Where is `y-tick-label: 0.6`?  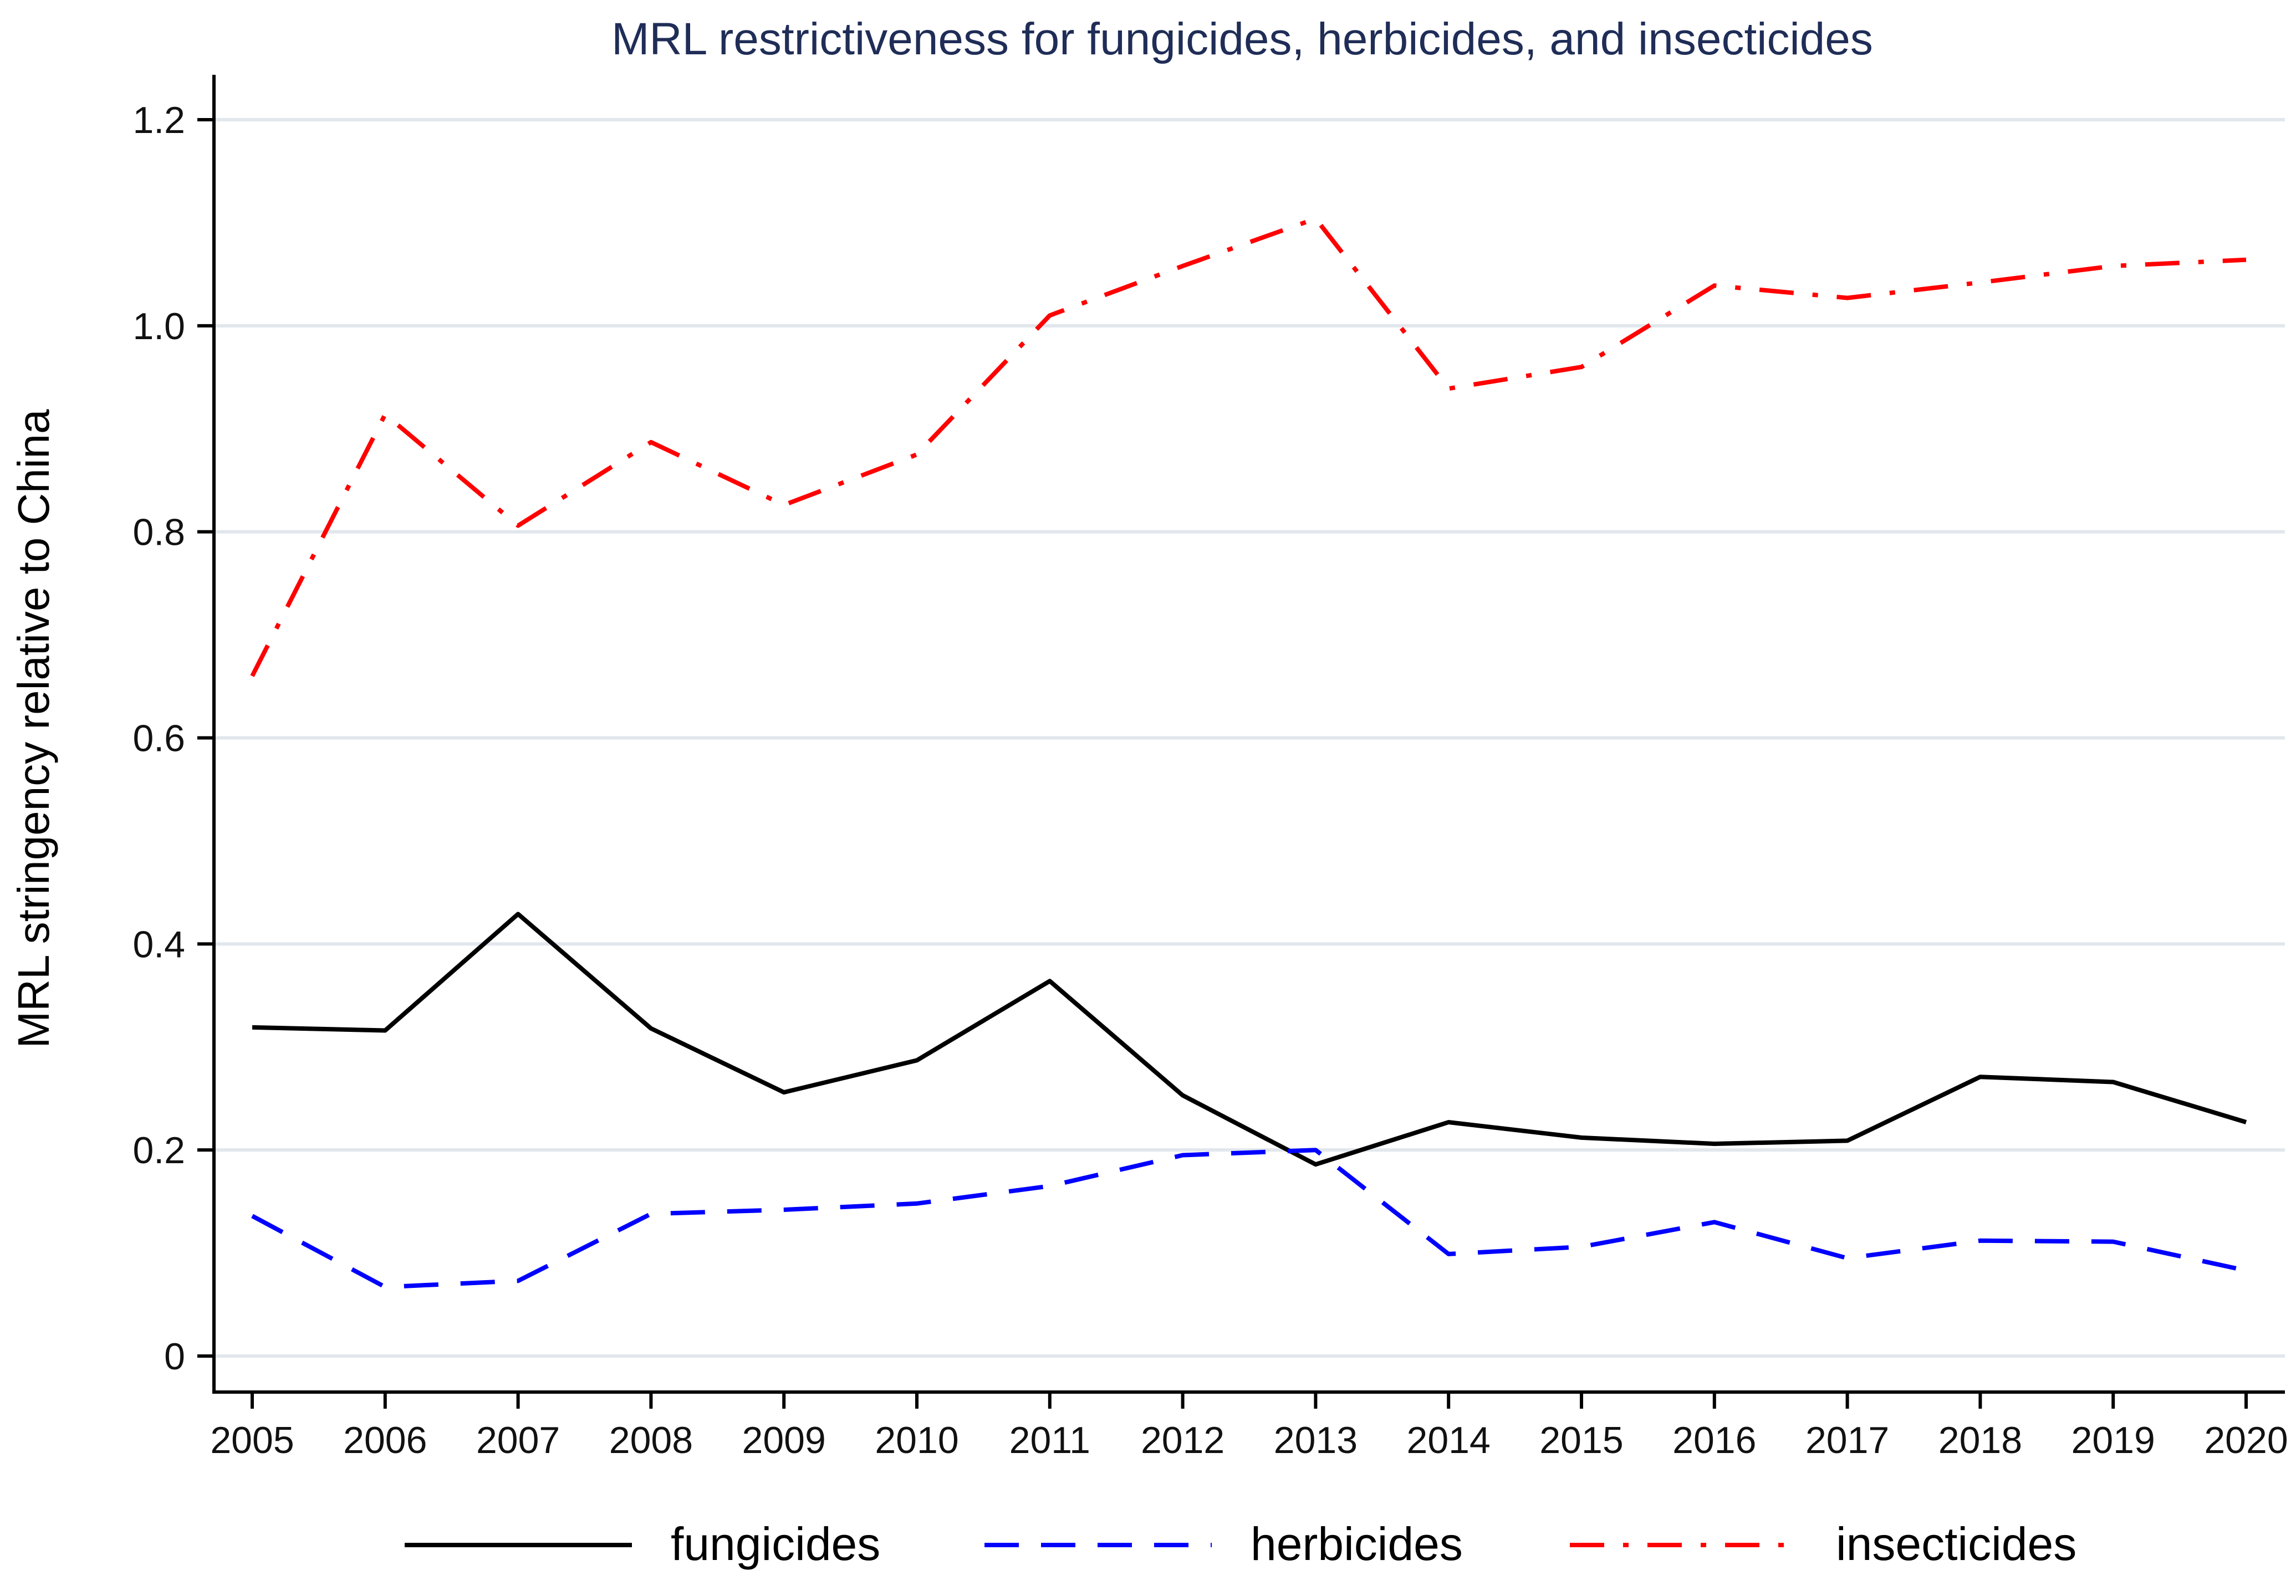 y-tick-label: 0.6 is located at coordinates (158, 739).